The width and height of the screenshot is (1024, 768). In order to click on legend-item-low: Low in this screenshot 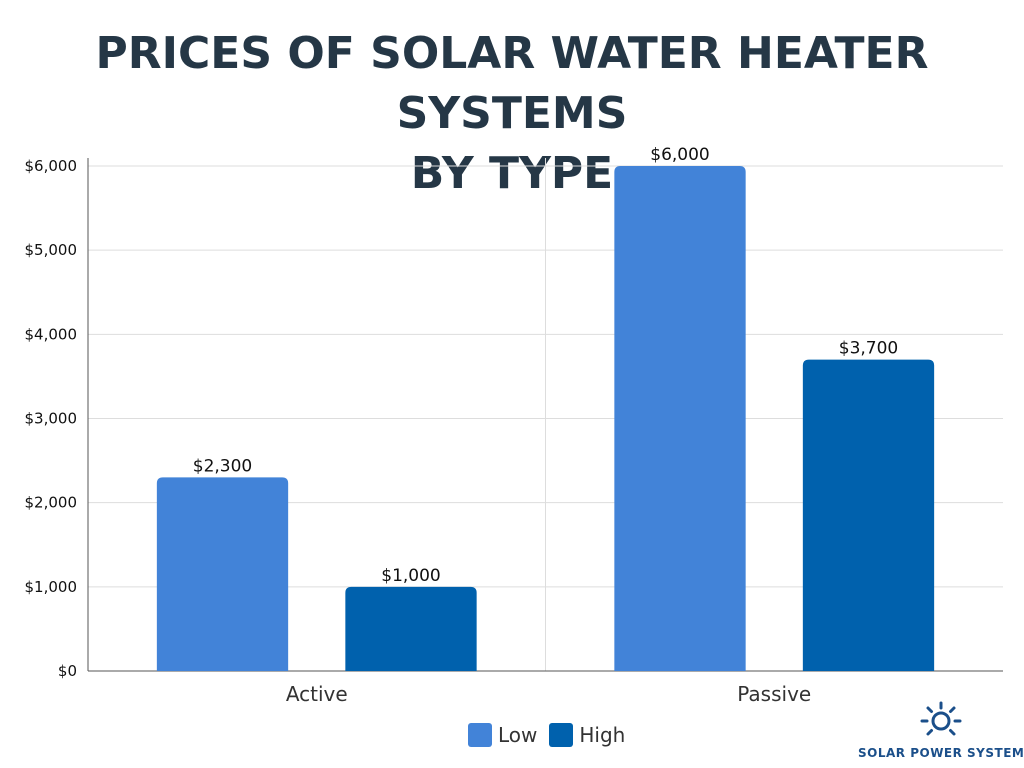, I will do `click(502, 735)`.